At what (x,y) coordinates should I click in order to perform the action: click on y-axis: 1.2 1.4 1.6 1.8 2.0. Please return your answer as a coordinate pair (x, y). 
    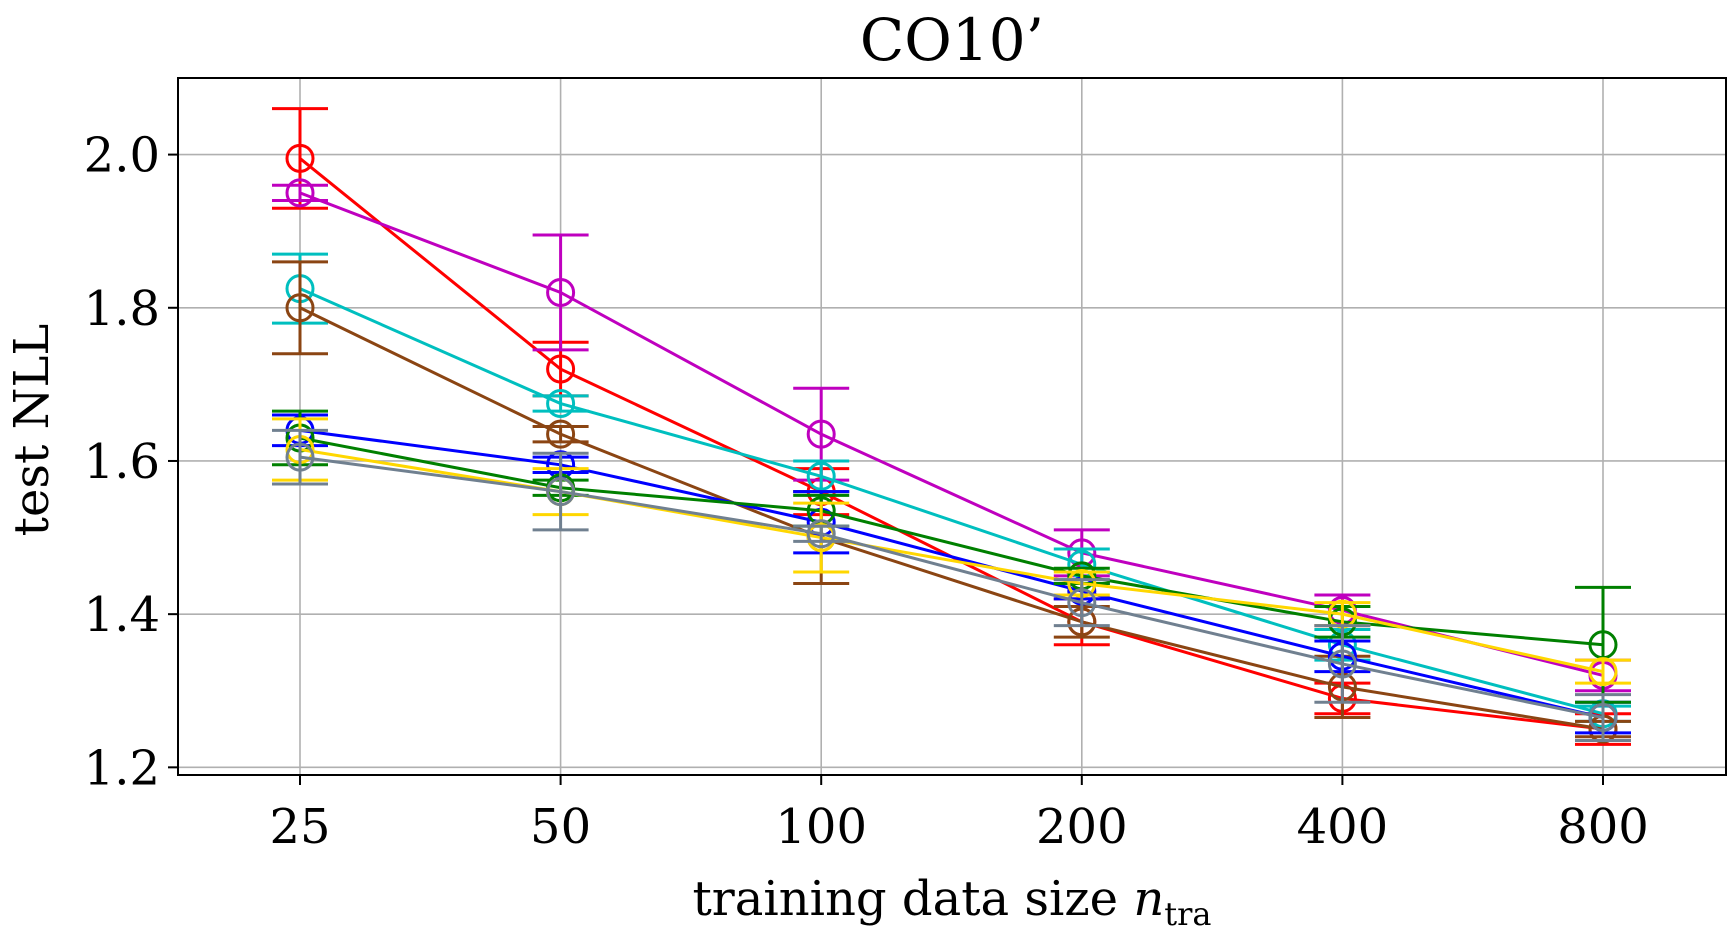
    Looking at the image, I should click on (131, 462).